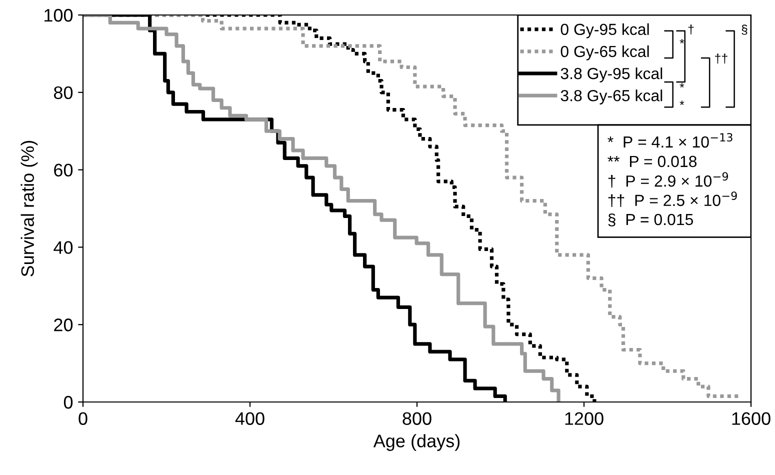  Describe the element at coordinates (63, 325) in the screenshot. I see `y-tick-label: 20` at that location.